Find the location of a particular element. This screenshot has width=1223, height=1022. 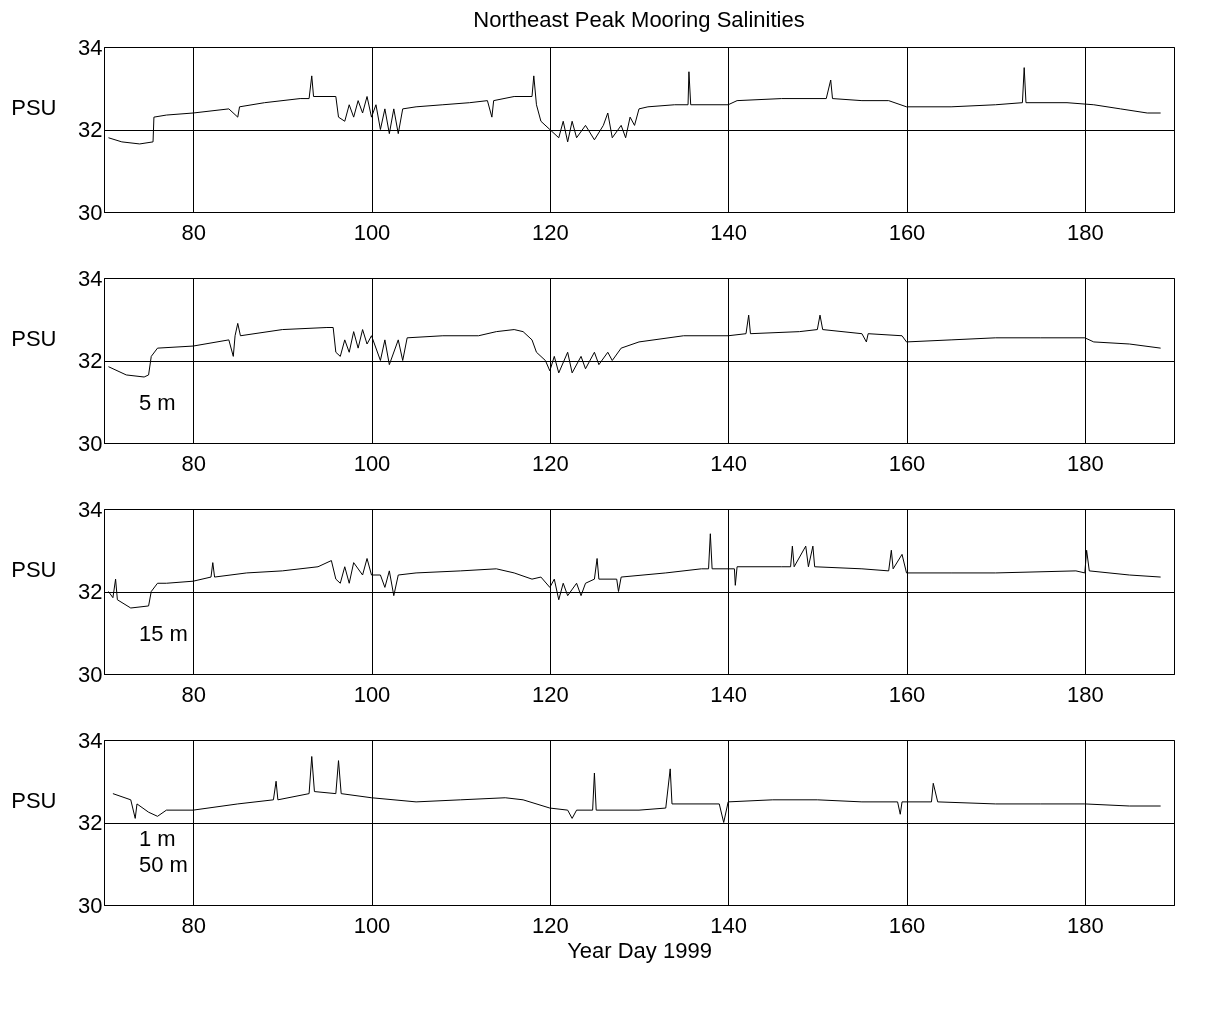

annotation: 15 m is located at coordinates (163, 633).